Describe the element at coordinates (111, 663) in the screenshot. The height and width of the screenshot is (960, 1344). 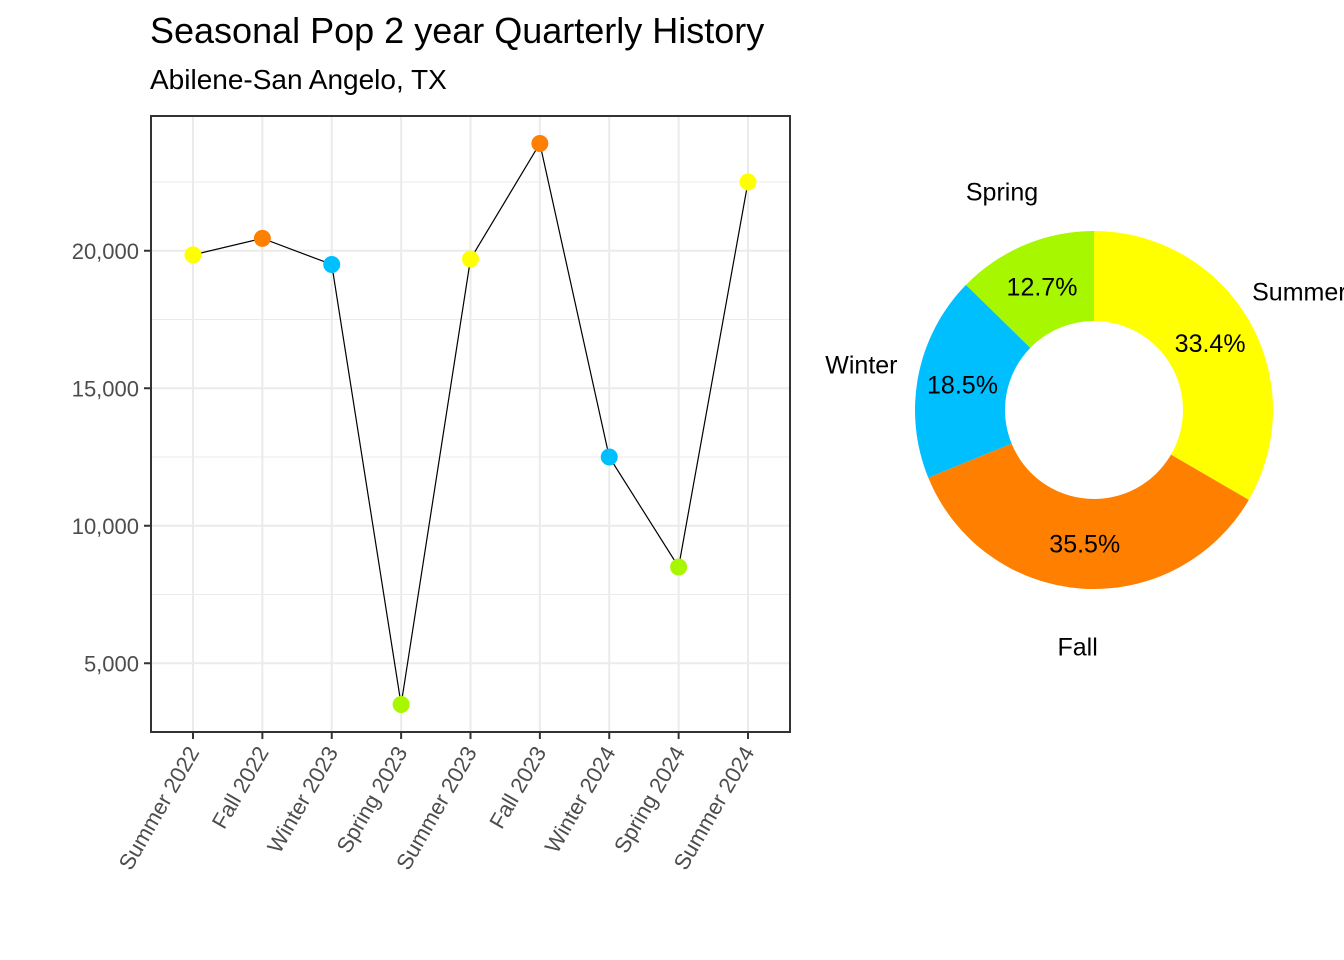
I see `y-tick-label: 5,000` at that location.